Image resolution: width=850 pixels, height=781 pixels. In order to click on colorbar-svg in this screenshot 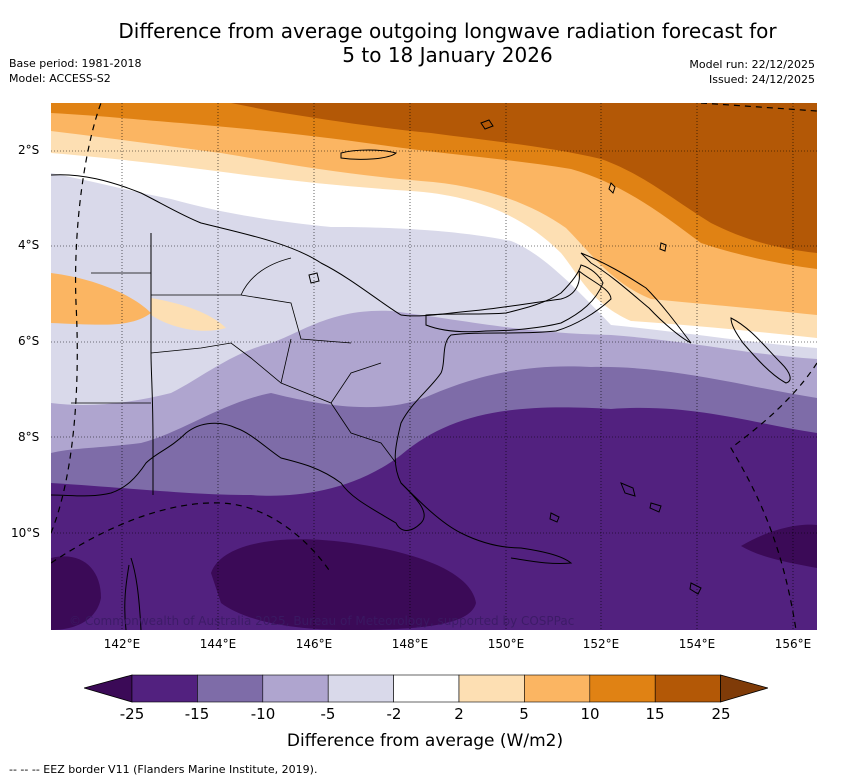, I will do `click(426, 688)`.